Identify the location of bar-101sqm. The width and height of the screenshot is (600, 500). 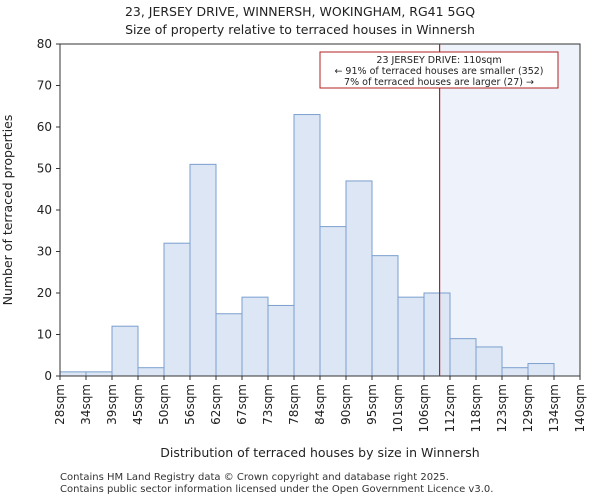
(411, 336).